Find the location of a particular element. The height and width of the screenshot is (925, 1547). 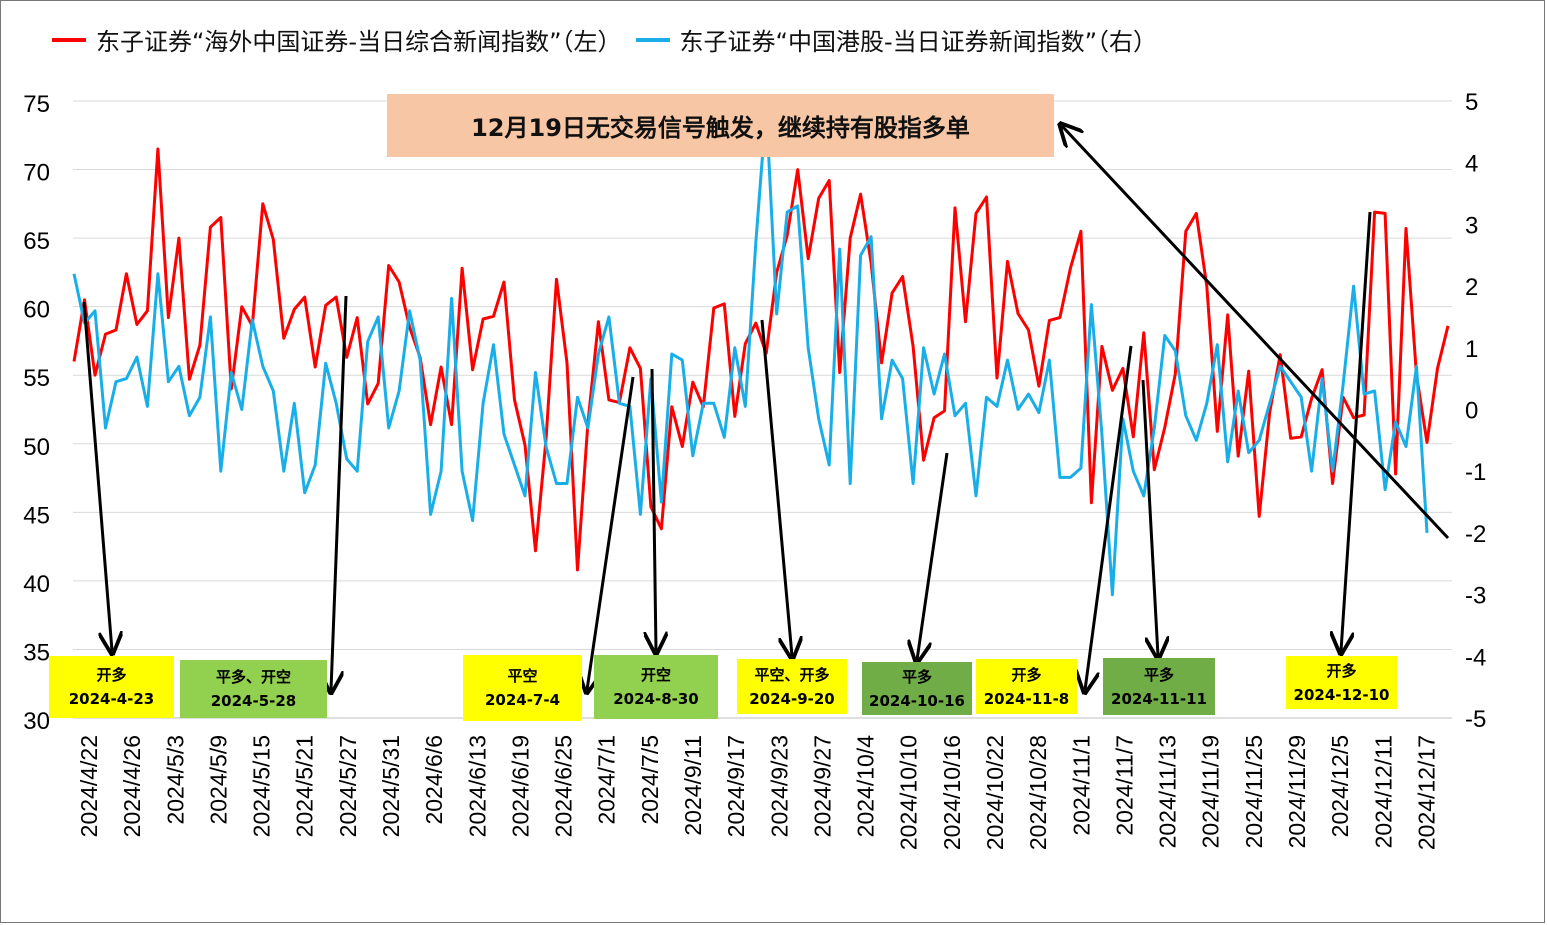

legend-swatch-red is located at coordinates (69, 39).